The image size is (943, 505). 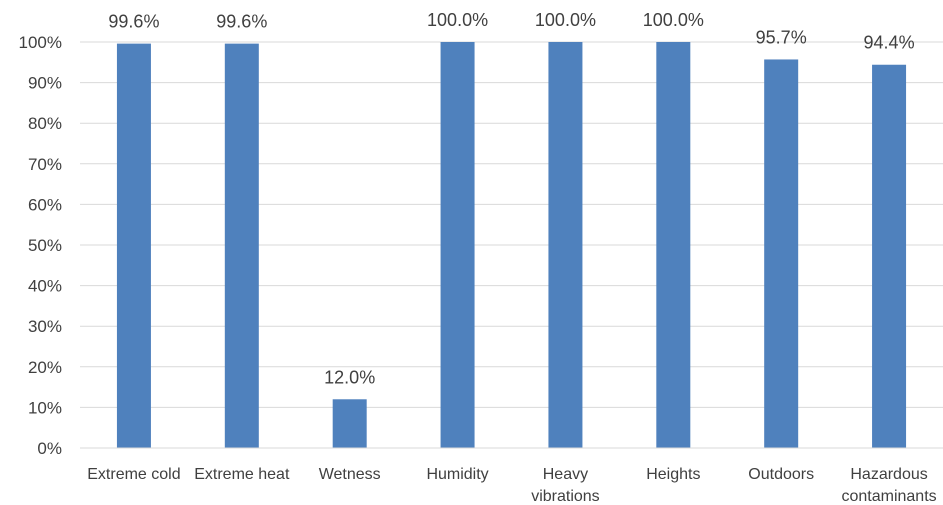 What do you see at coordinates (45, 286) in the screenshot?
I see `y-tick-label: 40%` at bounding box center [45, 286].